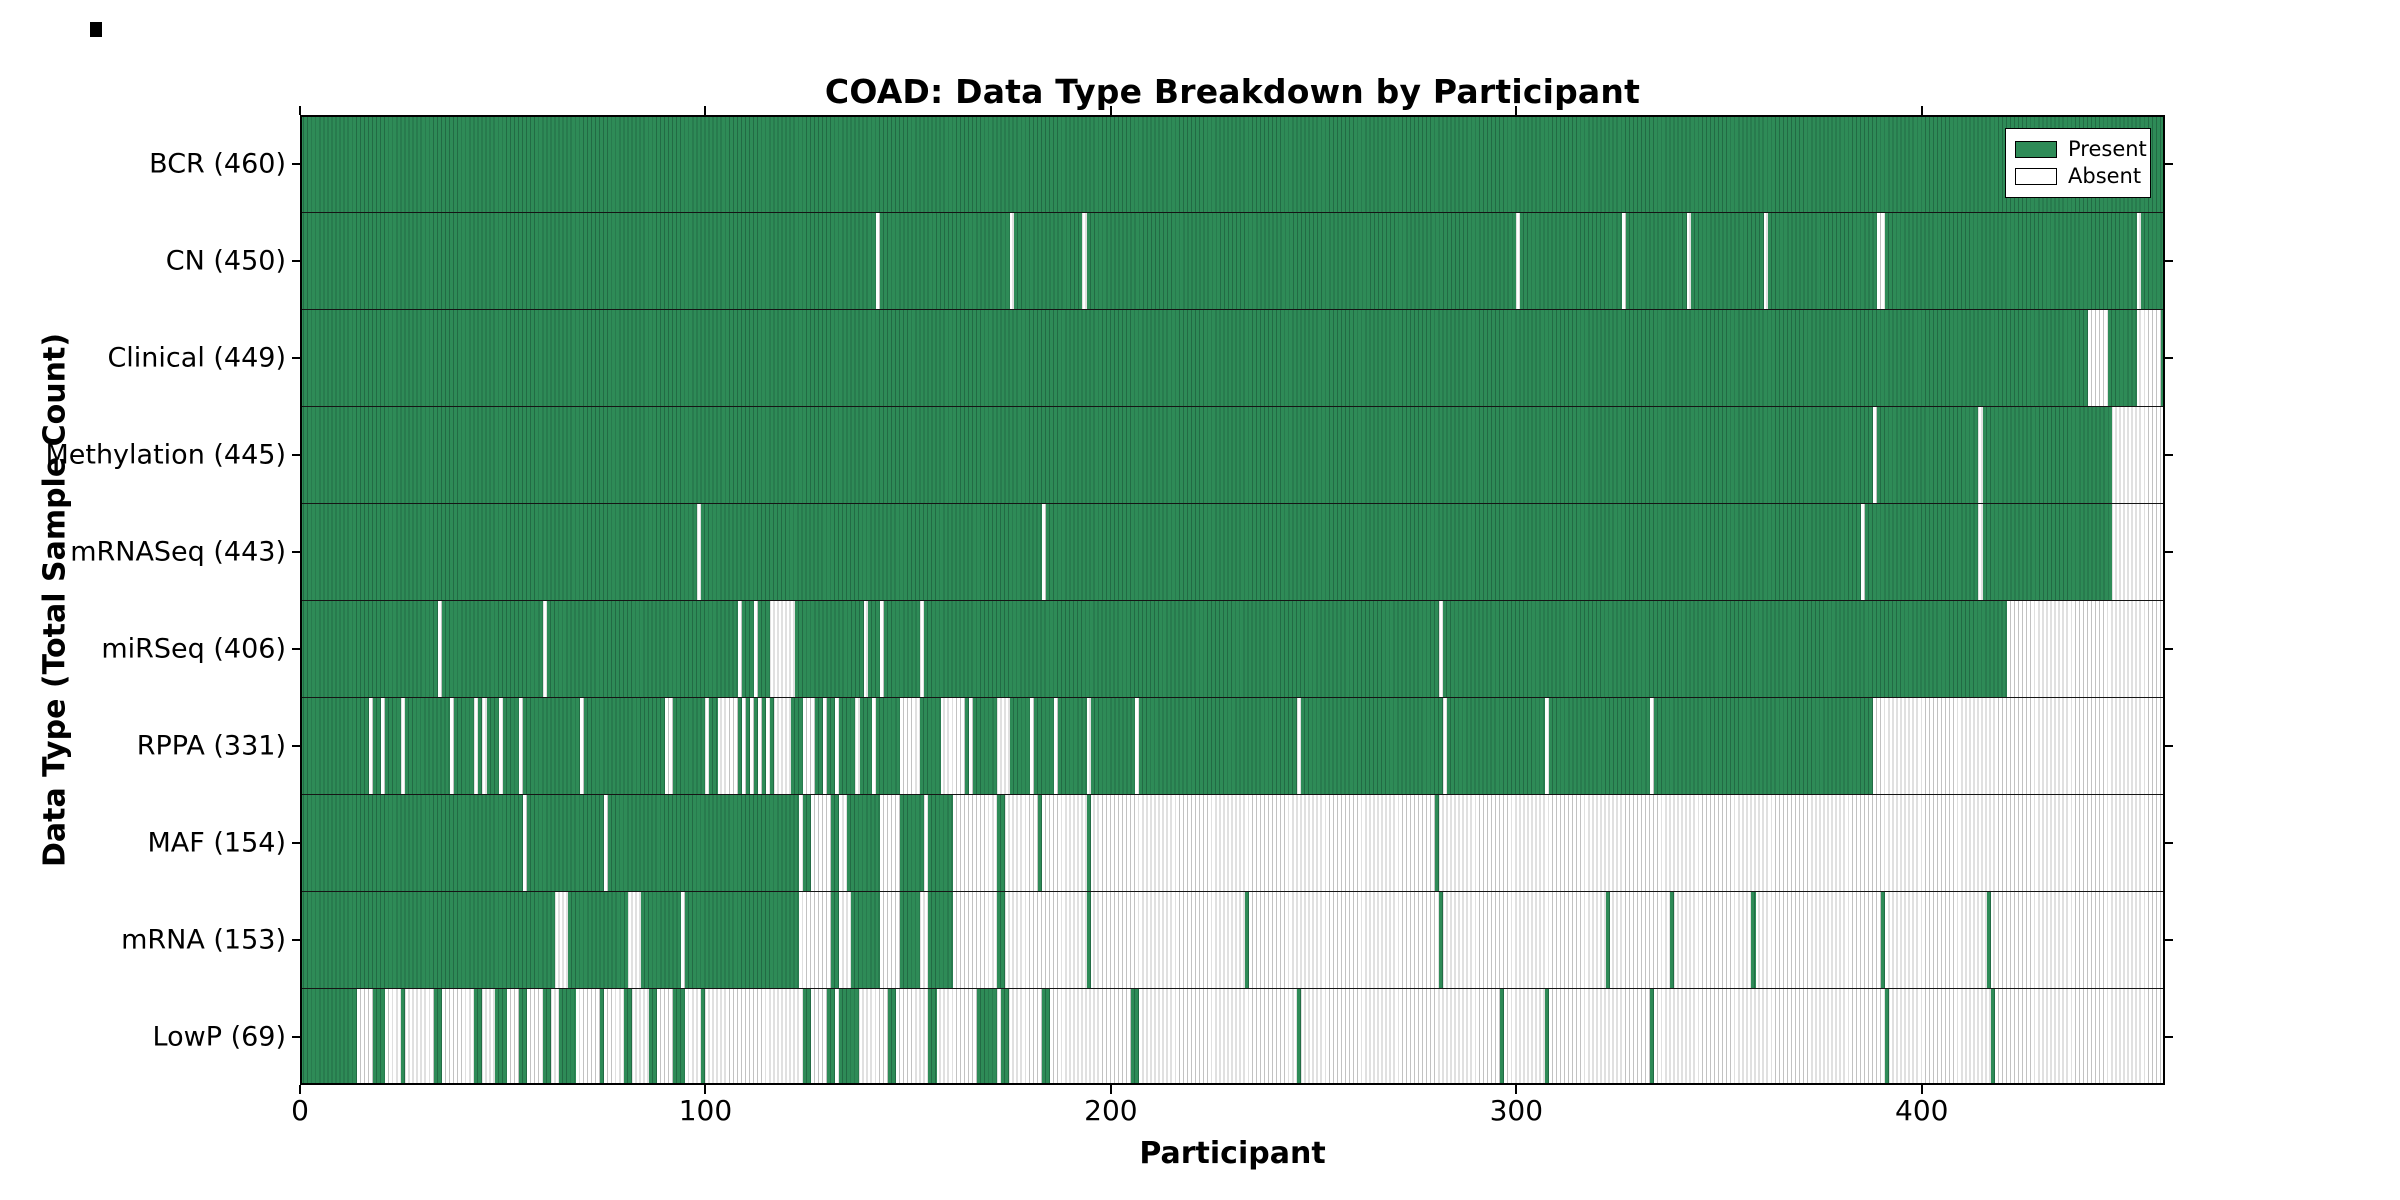 The width and height of the screenshot is (2400, 1200). Describe the element at coordinates (217, 163) in the screenshot. I see `y-tick-BCR: BCR (460)` at that location.